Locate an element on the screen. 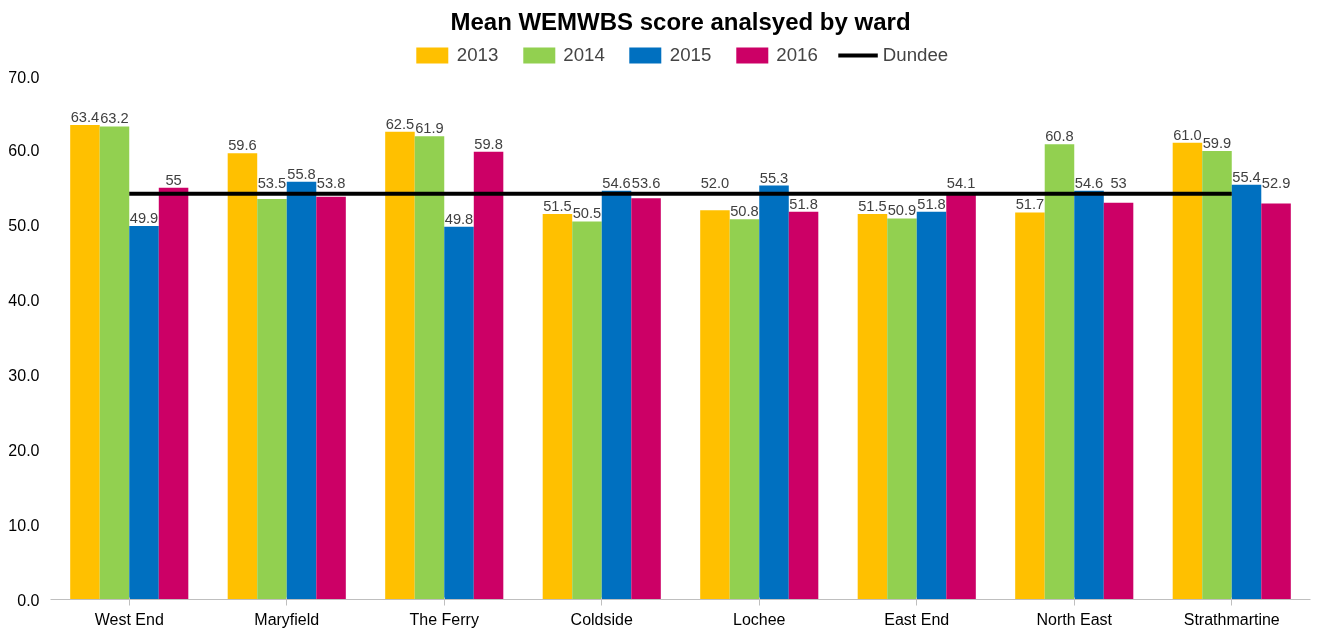  data-label: 55.3 is located at coordinates (774, 177).